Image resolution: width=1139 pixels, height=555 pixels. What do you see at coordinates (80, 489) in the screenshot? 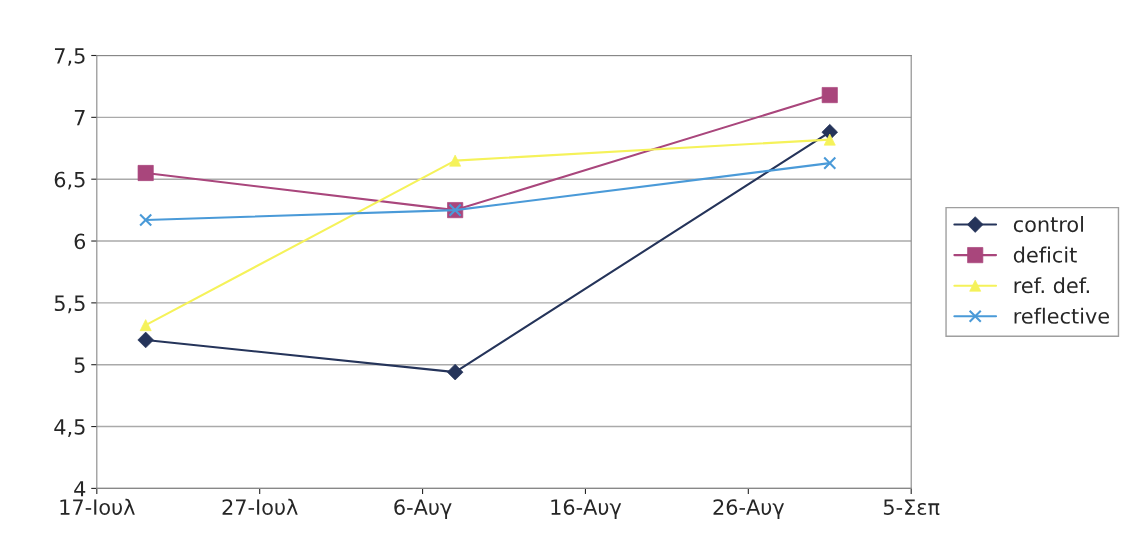
I see `y-tick-label: 4` at bounding box center [80, 489].